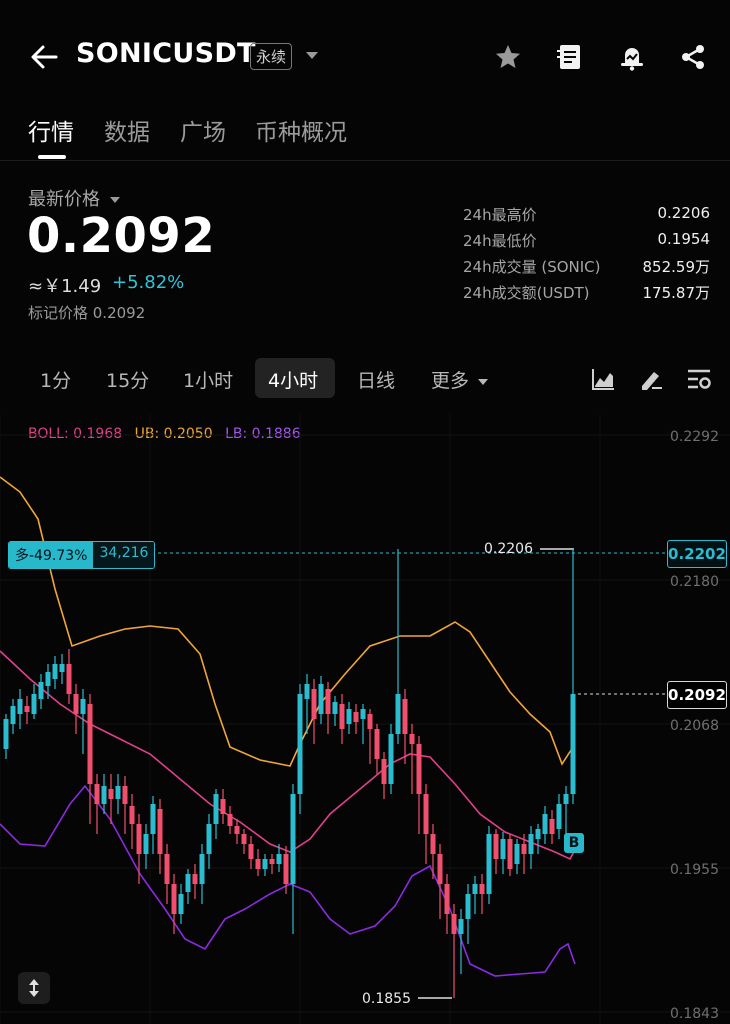 This screenshot has width=730, height=1024. I want to click on stat-label-turnover: 24h成交额(USDT), so click(526, 293).